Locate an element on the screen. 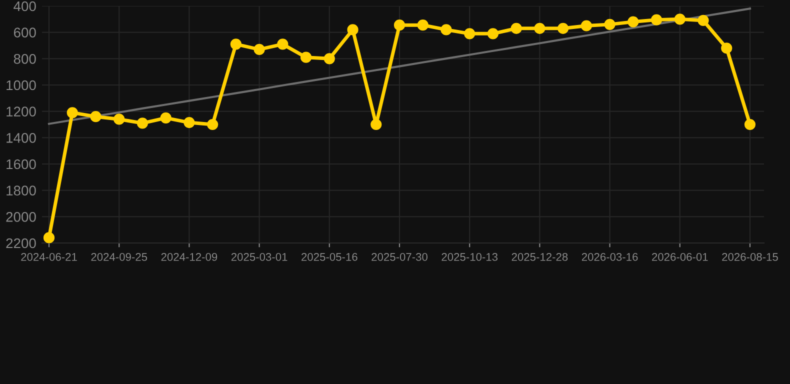 The image size is (790, 384). x-tick-label: 2025-07-30 is located at coordinates (400, 257).